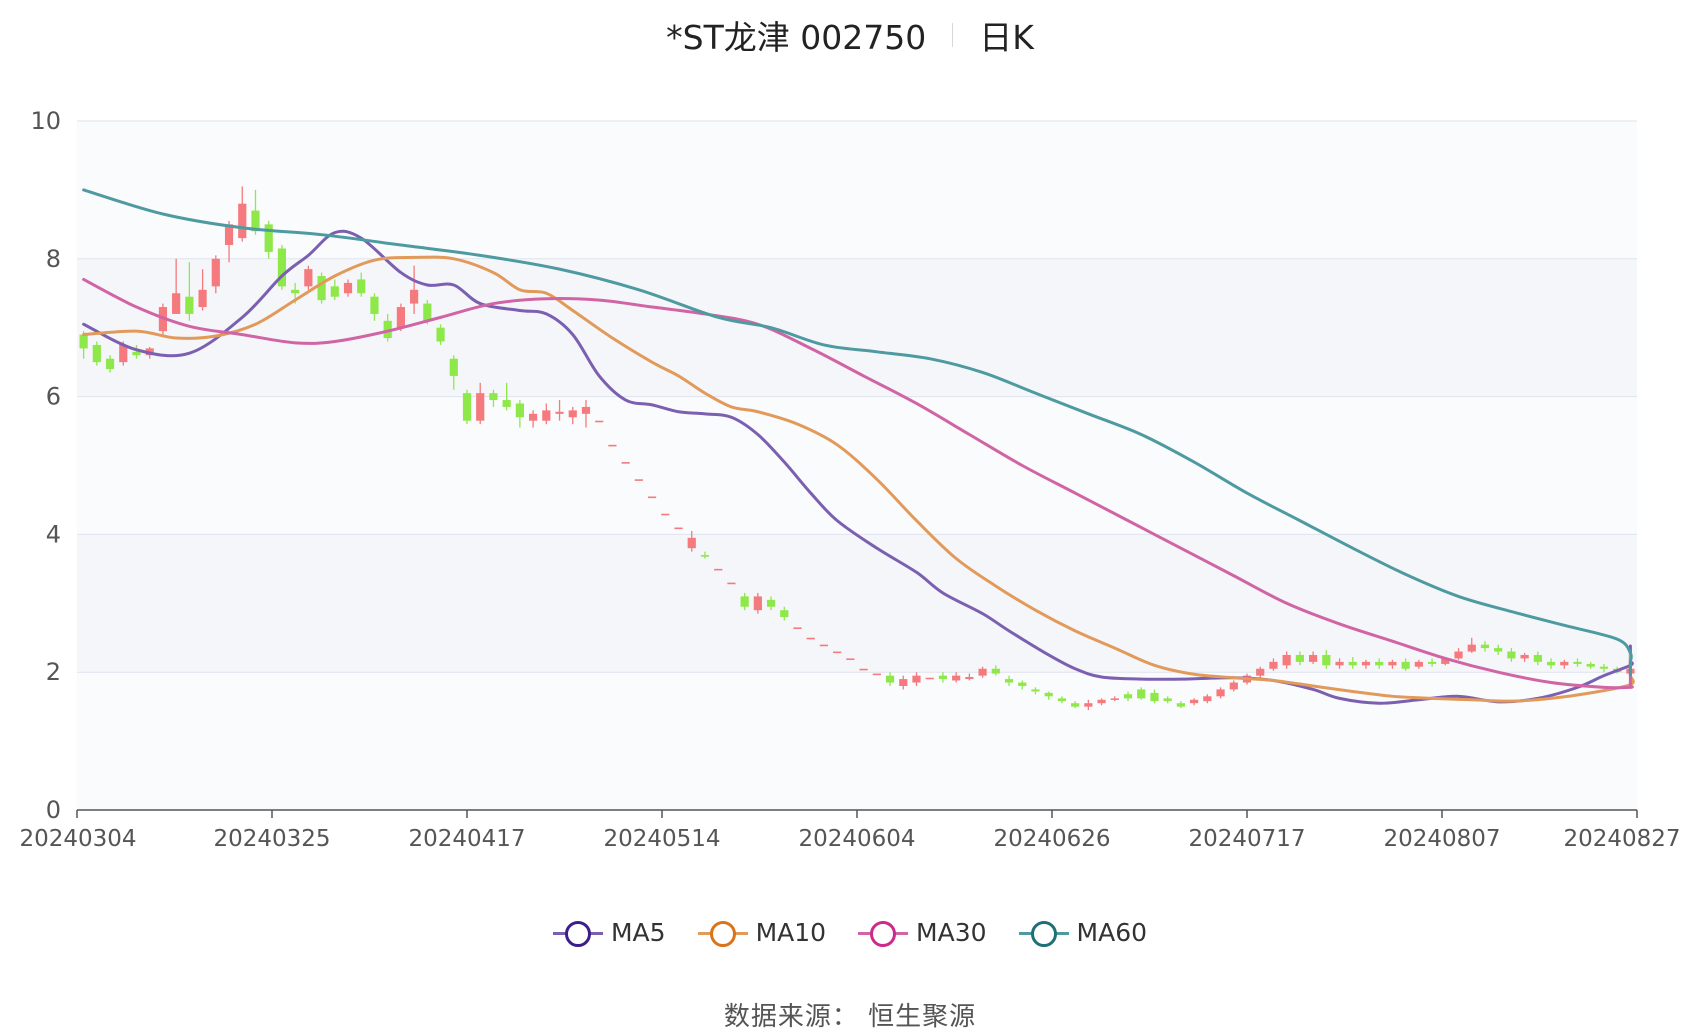 This screenshot has width=1700, height=1034. Describe the element at coordinates (1246, 839) in the screenshot. I see `x-tick-label: 20240717` at that location.